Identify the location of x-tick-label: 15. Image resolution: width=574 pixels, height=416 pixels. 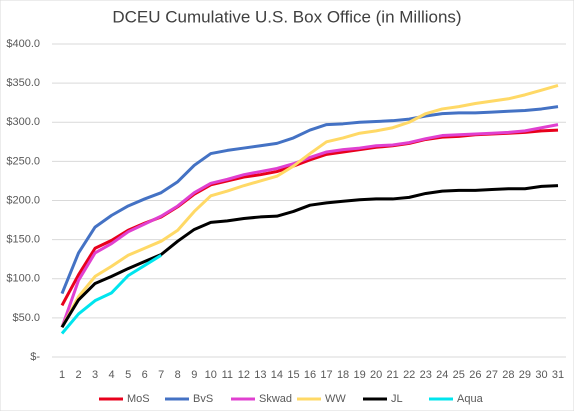
(293, 375).